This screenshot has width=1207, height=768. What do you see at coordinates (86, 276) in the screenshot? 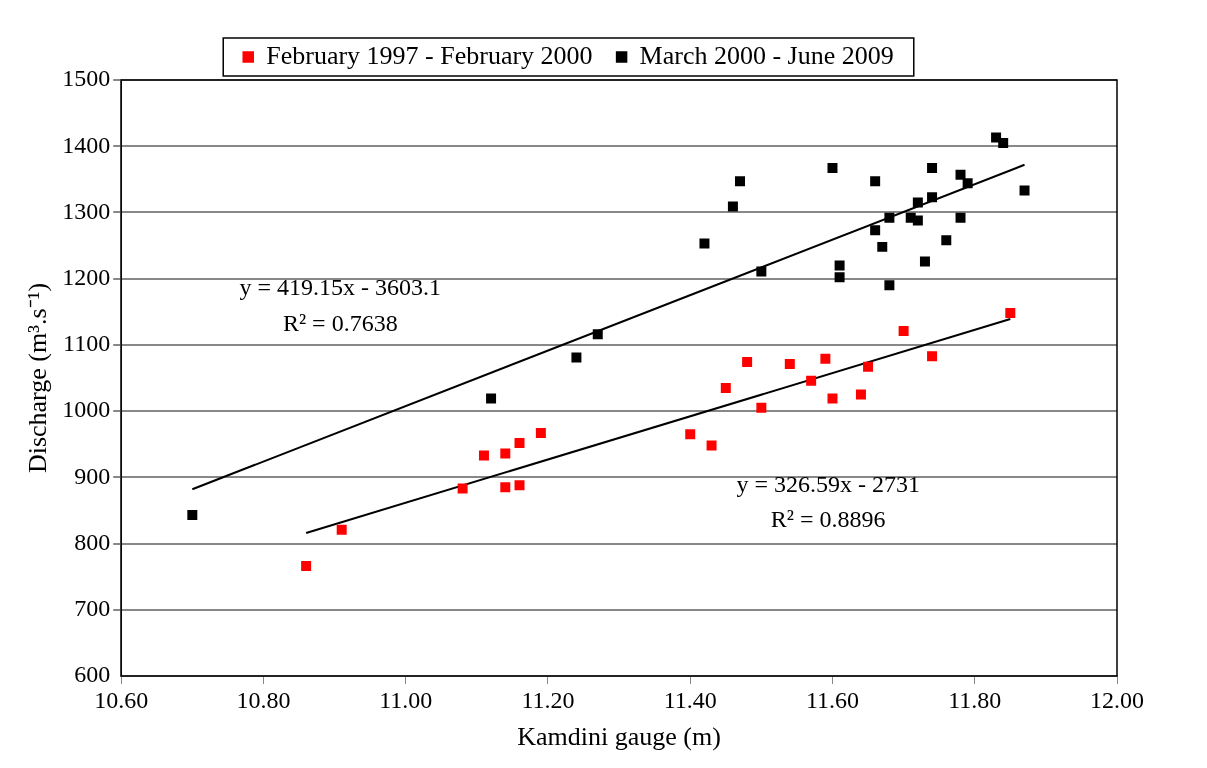
I see `y-tick-label: 1200` at bounding box center [86, 276].